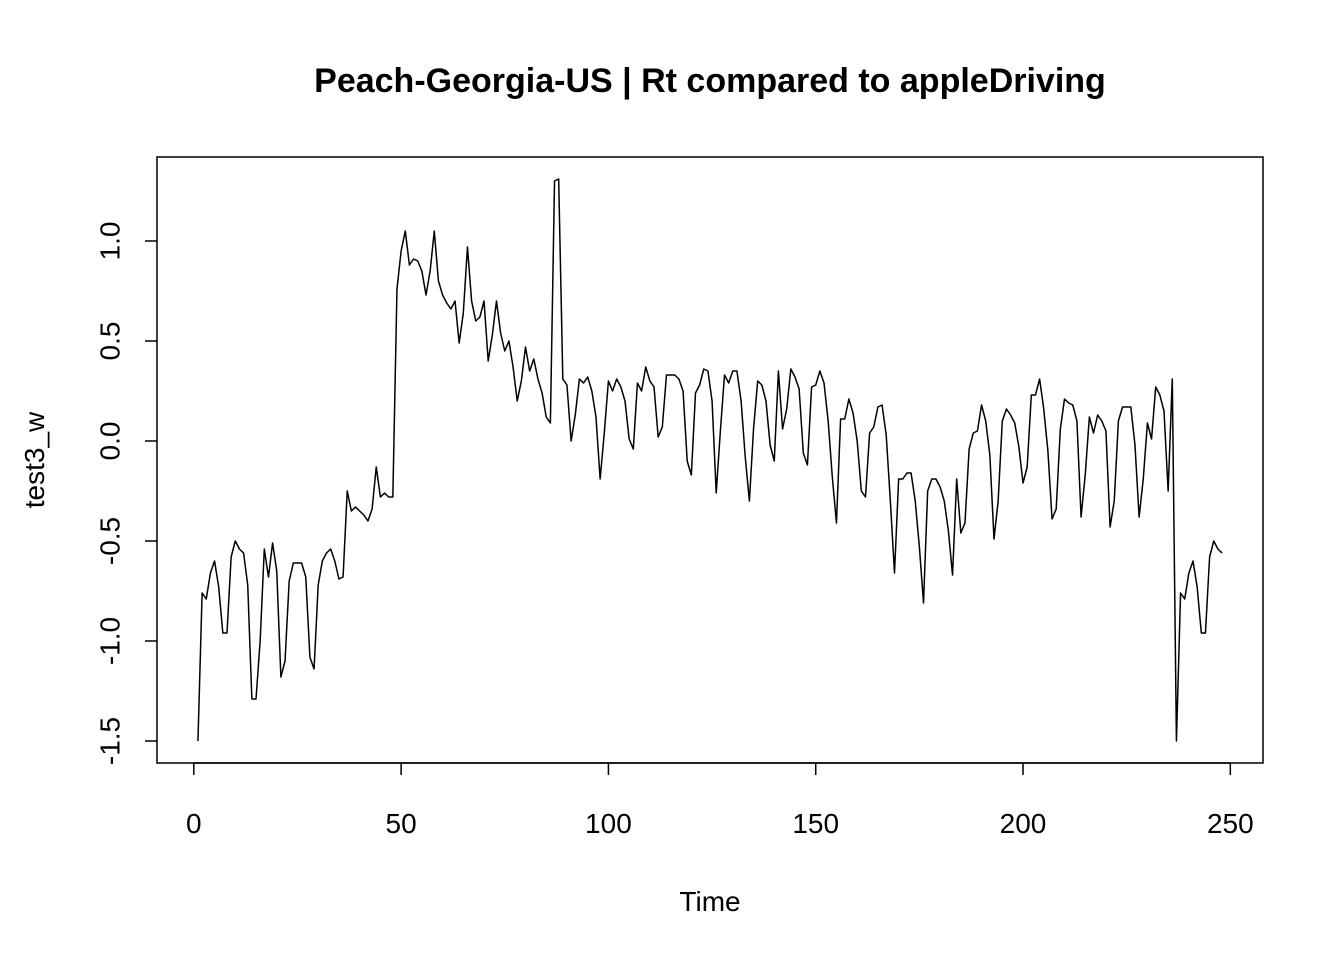  Describe the element at coordinates (709, 901) in the screenshot. I see `x-axis-label: Time` at that location.